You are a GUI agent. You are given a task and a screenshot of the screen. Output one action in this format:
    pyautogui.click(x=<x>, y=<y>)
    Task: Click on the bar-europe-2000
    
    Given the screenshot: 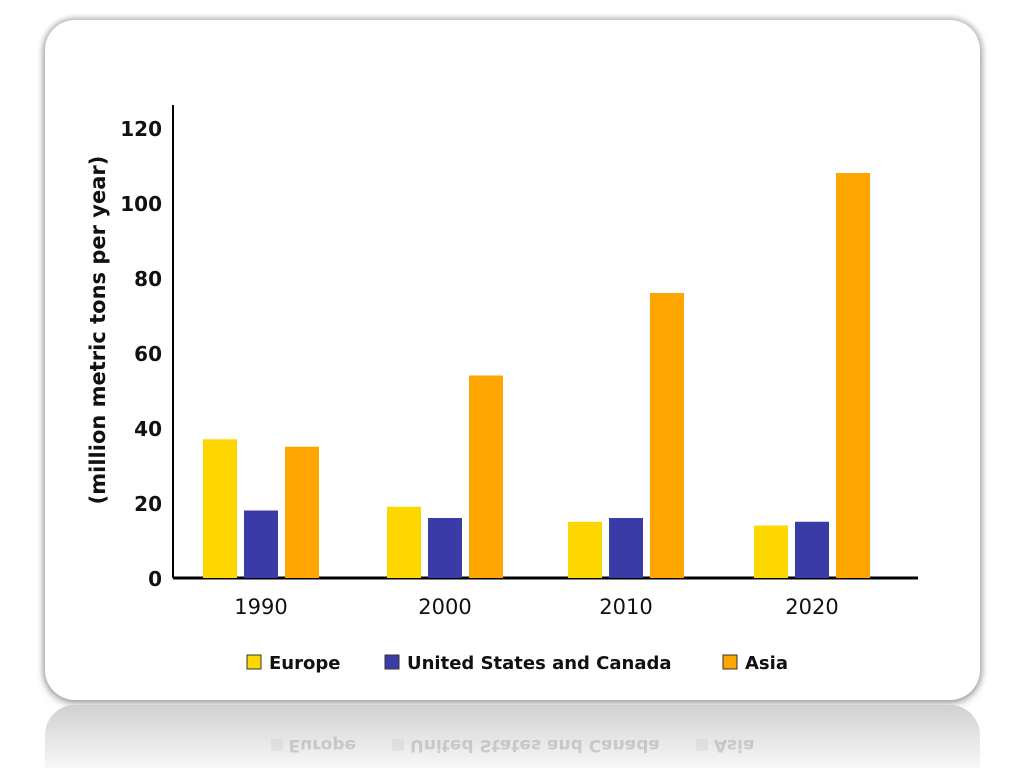 What is the action you would take?
    pyautogui.click(x=404, y=542)
    